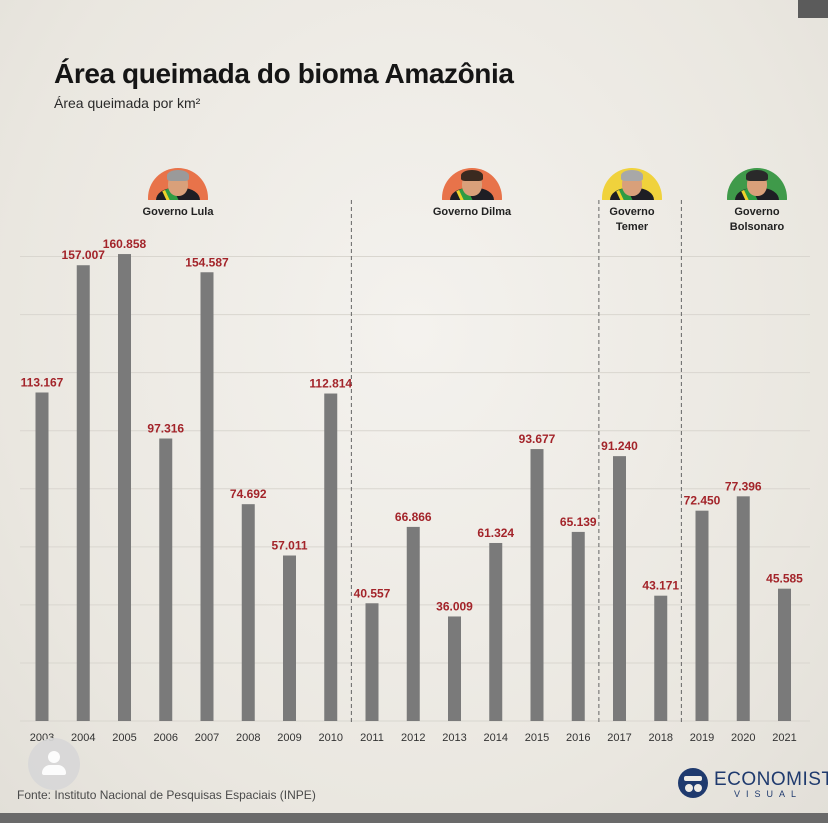  Describe the element at coordinates (207, 262) in the screenshot. I see `value-label-2007: 154.587` at that location.